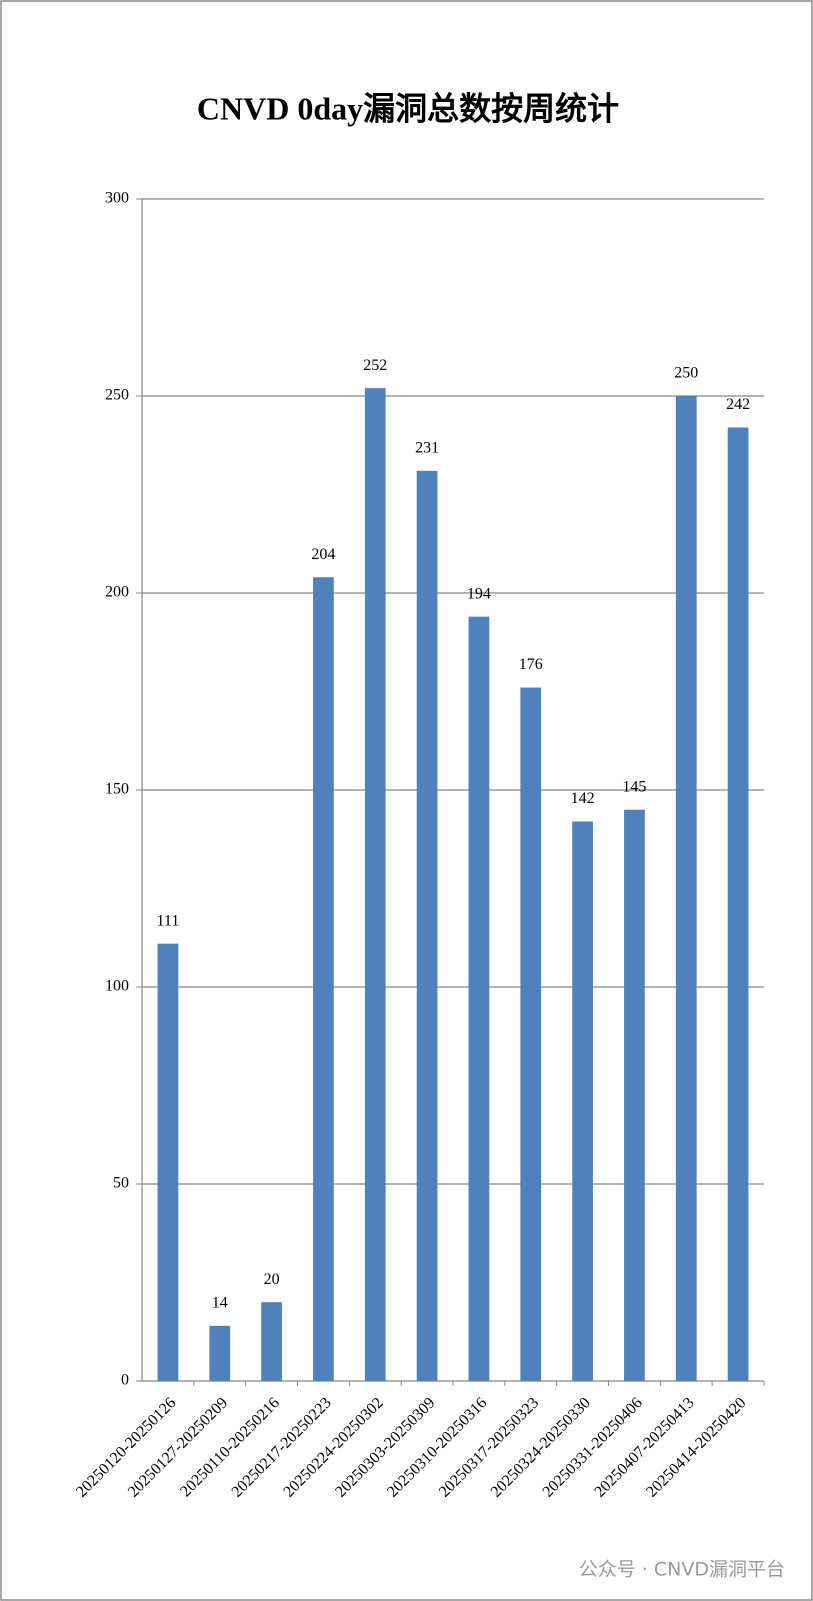  Describe the element at coordinates (738, 404) in the screenshot. I see `data-label: 242` at that location.